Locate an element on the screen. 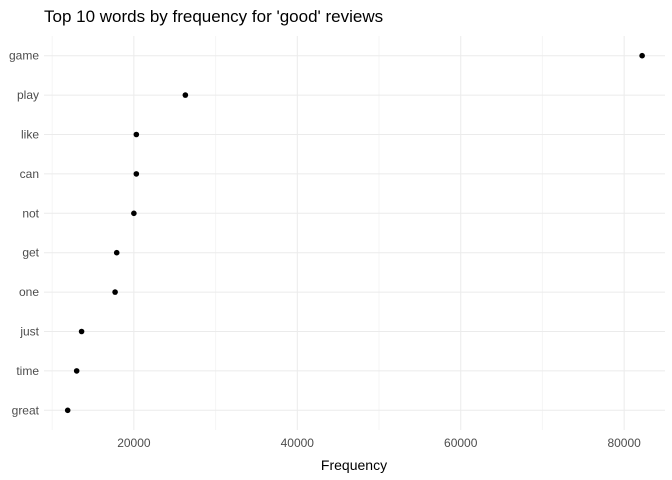 The image size is (672, 480). y-tick-label: time is located at coordinates (27, 371).